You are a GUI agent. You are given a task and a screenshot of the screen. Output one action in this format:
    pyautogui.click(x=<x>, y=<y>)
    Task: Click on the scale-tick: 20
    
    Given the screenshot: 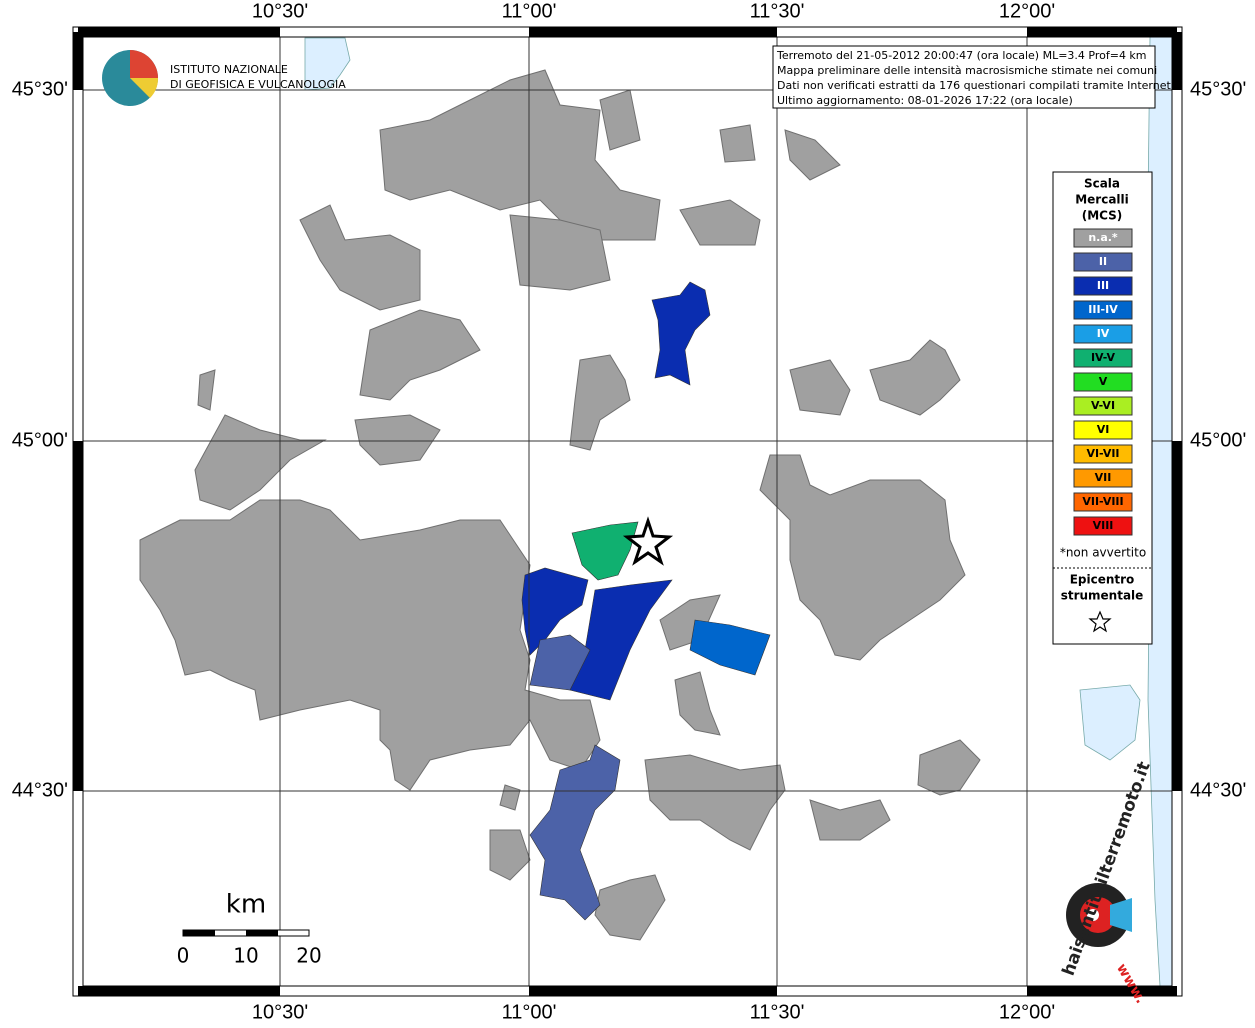 What is the action you would take?
    pyautogui.click(x=308, y=956)
    